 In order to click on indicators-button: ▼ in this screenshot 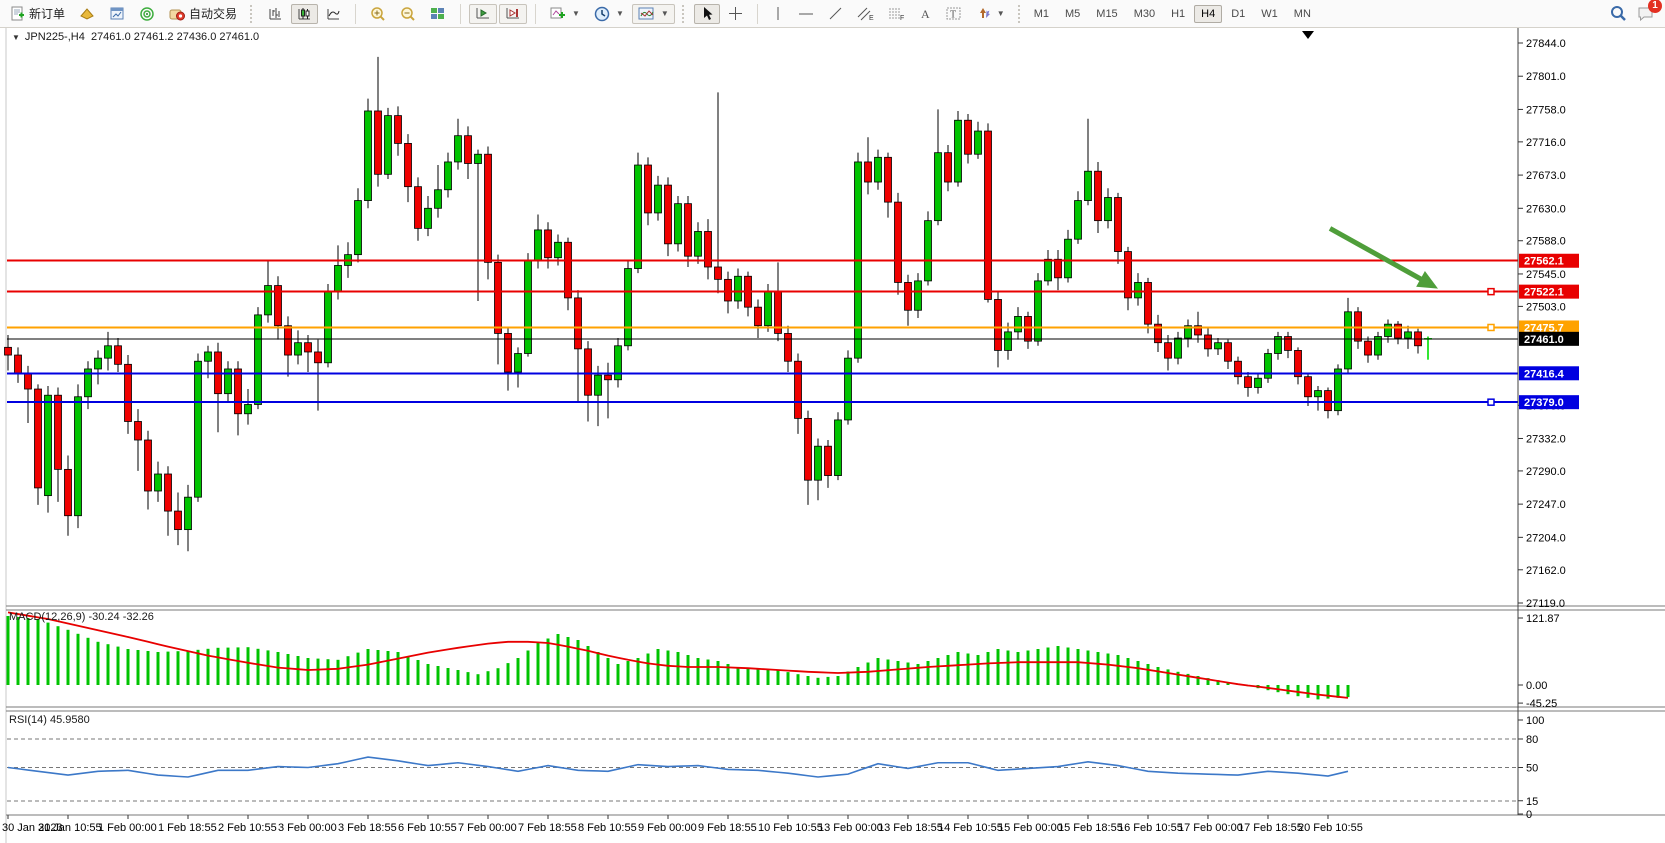, I will do `click(565, 14)`.